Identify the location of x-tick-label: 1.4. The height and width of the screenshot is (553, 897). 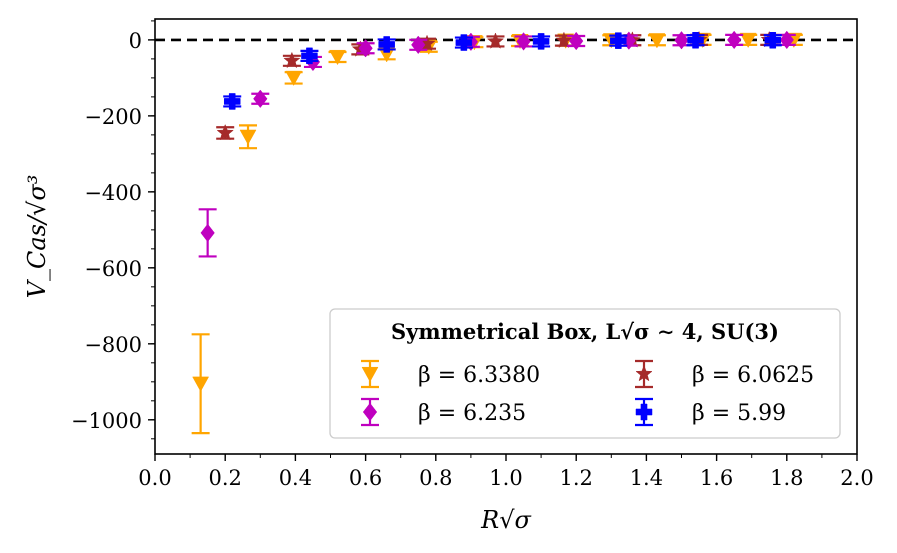
(646, 478).